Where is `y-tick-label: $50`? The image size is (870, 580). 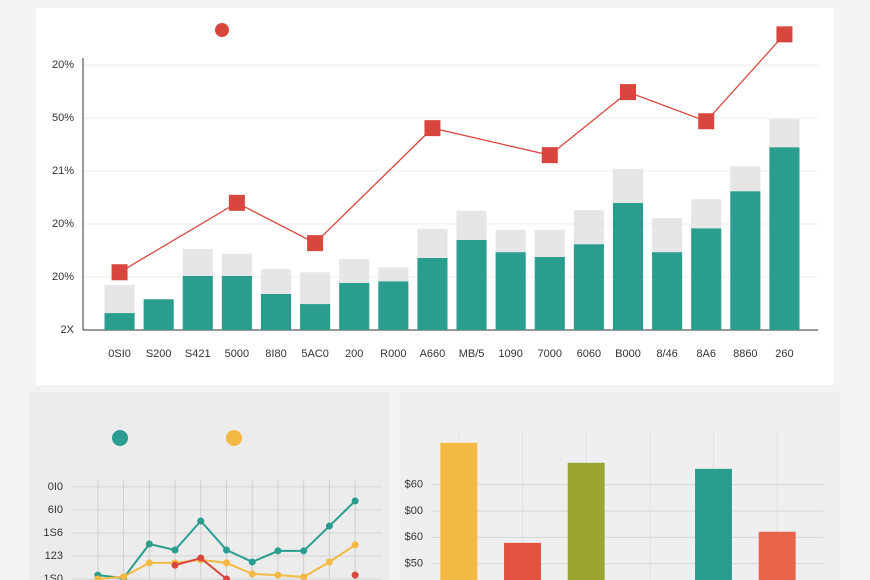 y-tick-label: $50 is located at coordinates (414, 564).